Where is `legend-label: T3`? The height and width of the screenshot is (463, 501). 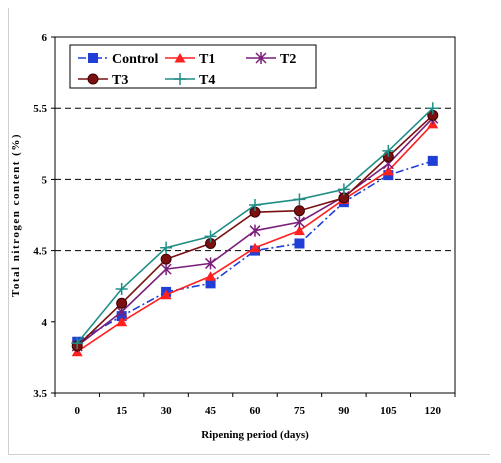 legend-label: T3 is located at coordinates (120, 80).